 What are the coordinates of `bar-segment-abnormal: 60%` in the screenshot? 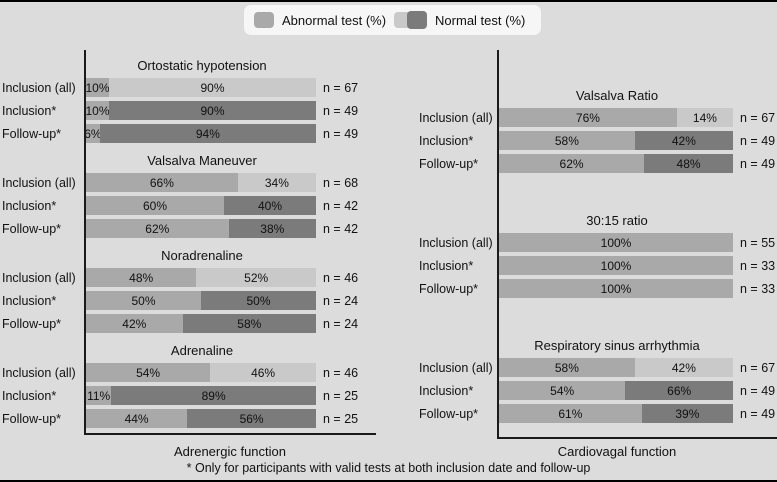 It's located at (155, 205).